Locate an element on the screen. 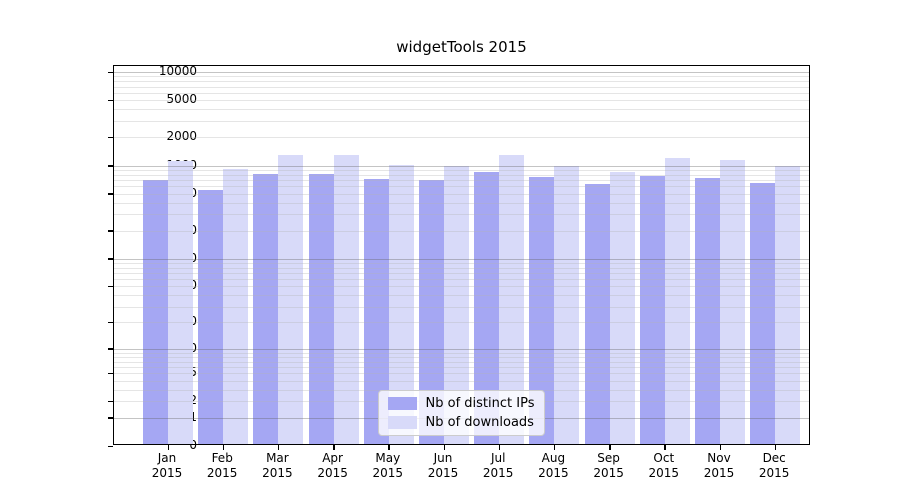  x-tick-month: Jan is located at coordinates (167, 458).